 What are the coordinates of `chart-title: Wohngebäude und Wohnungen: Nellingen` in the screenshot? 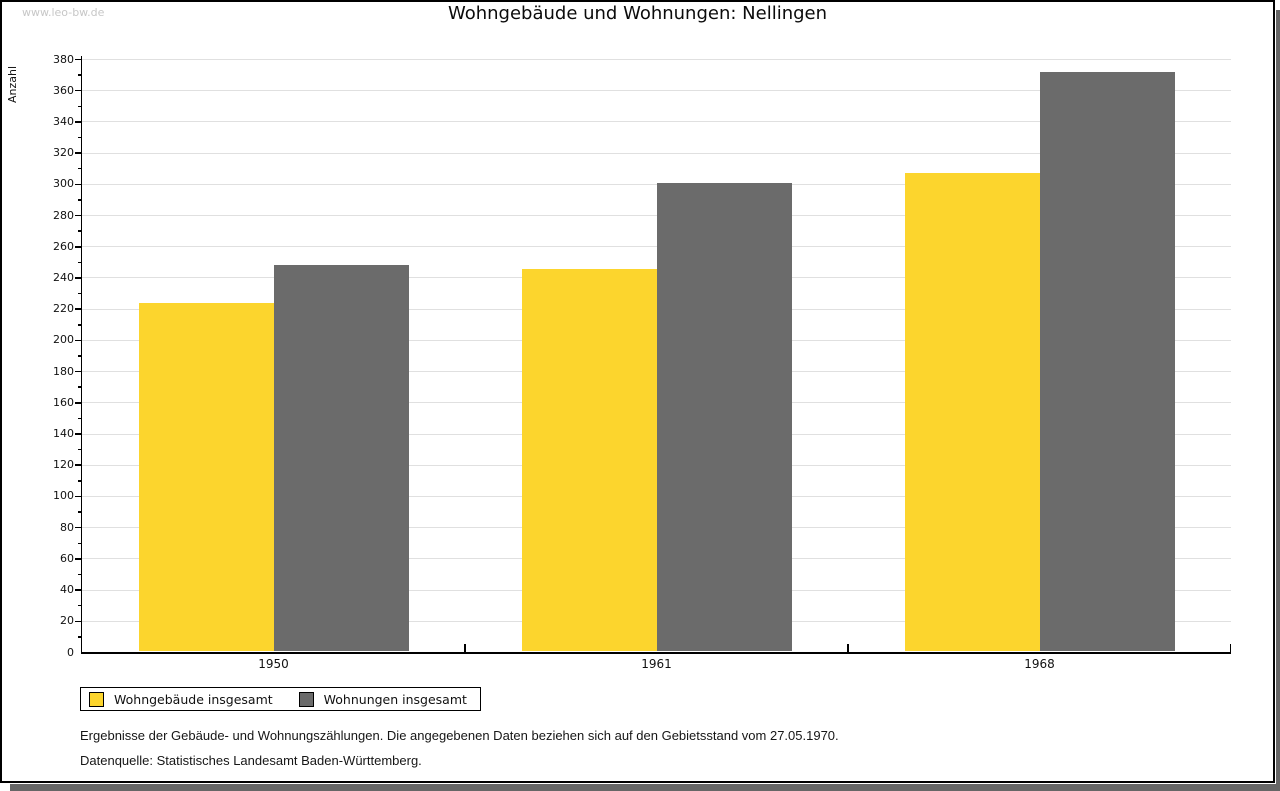 It's located at (637, 13).